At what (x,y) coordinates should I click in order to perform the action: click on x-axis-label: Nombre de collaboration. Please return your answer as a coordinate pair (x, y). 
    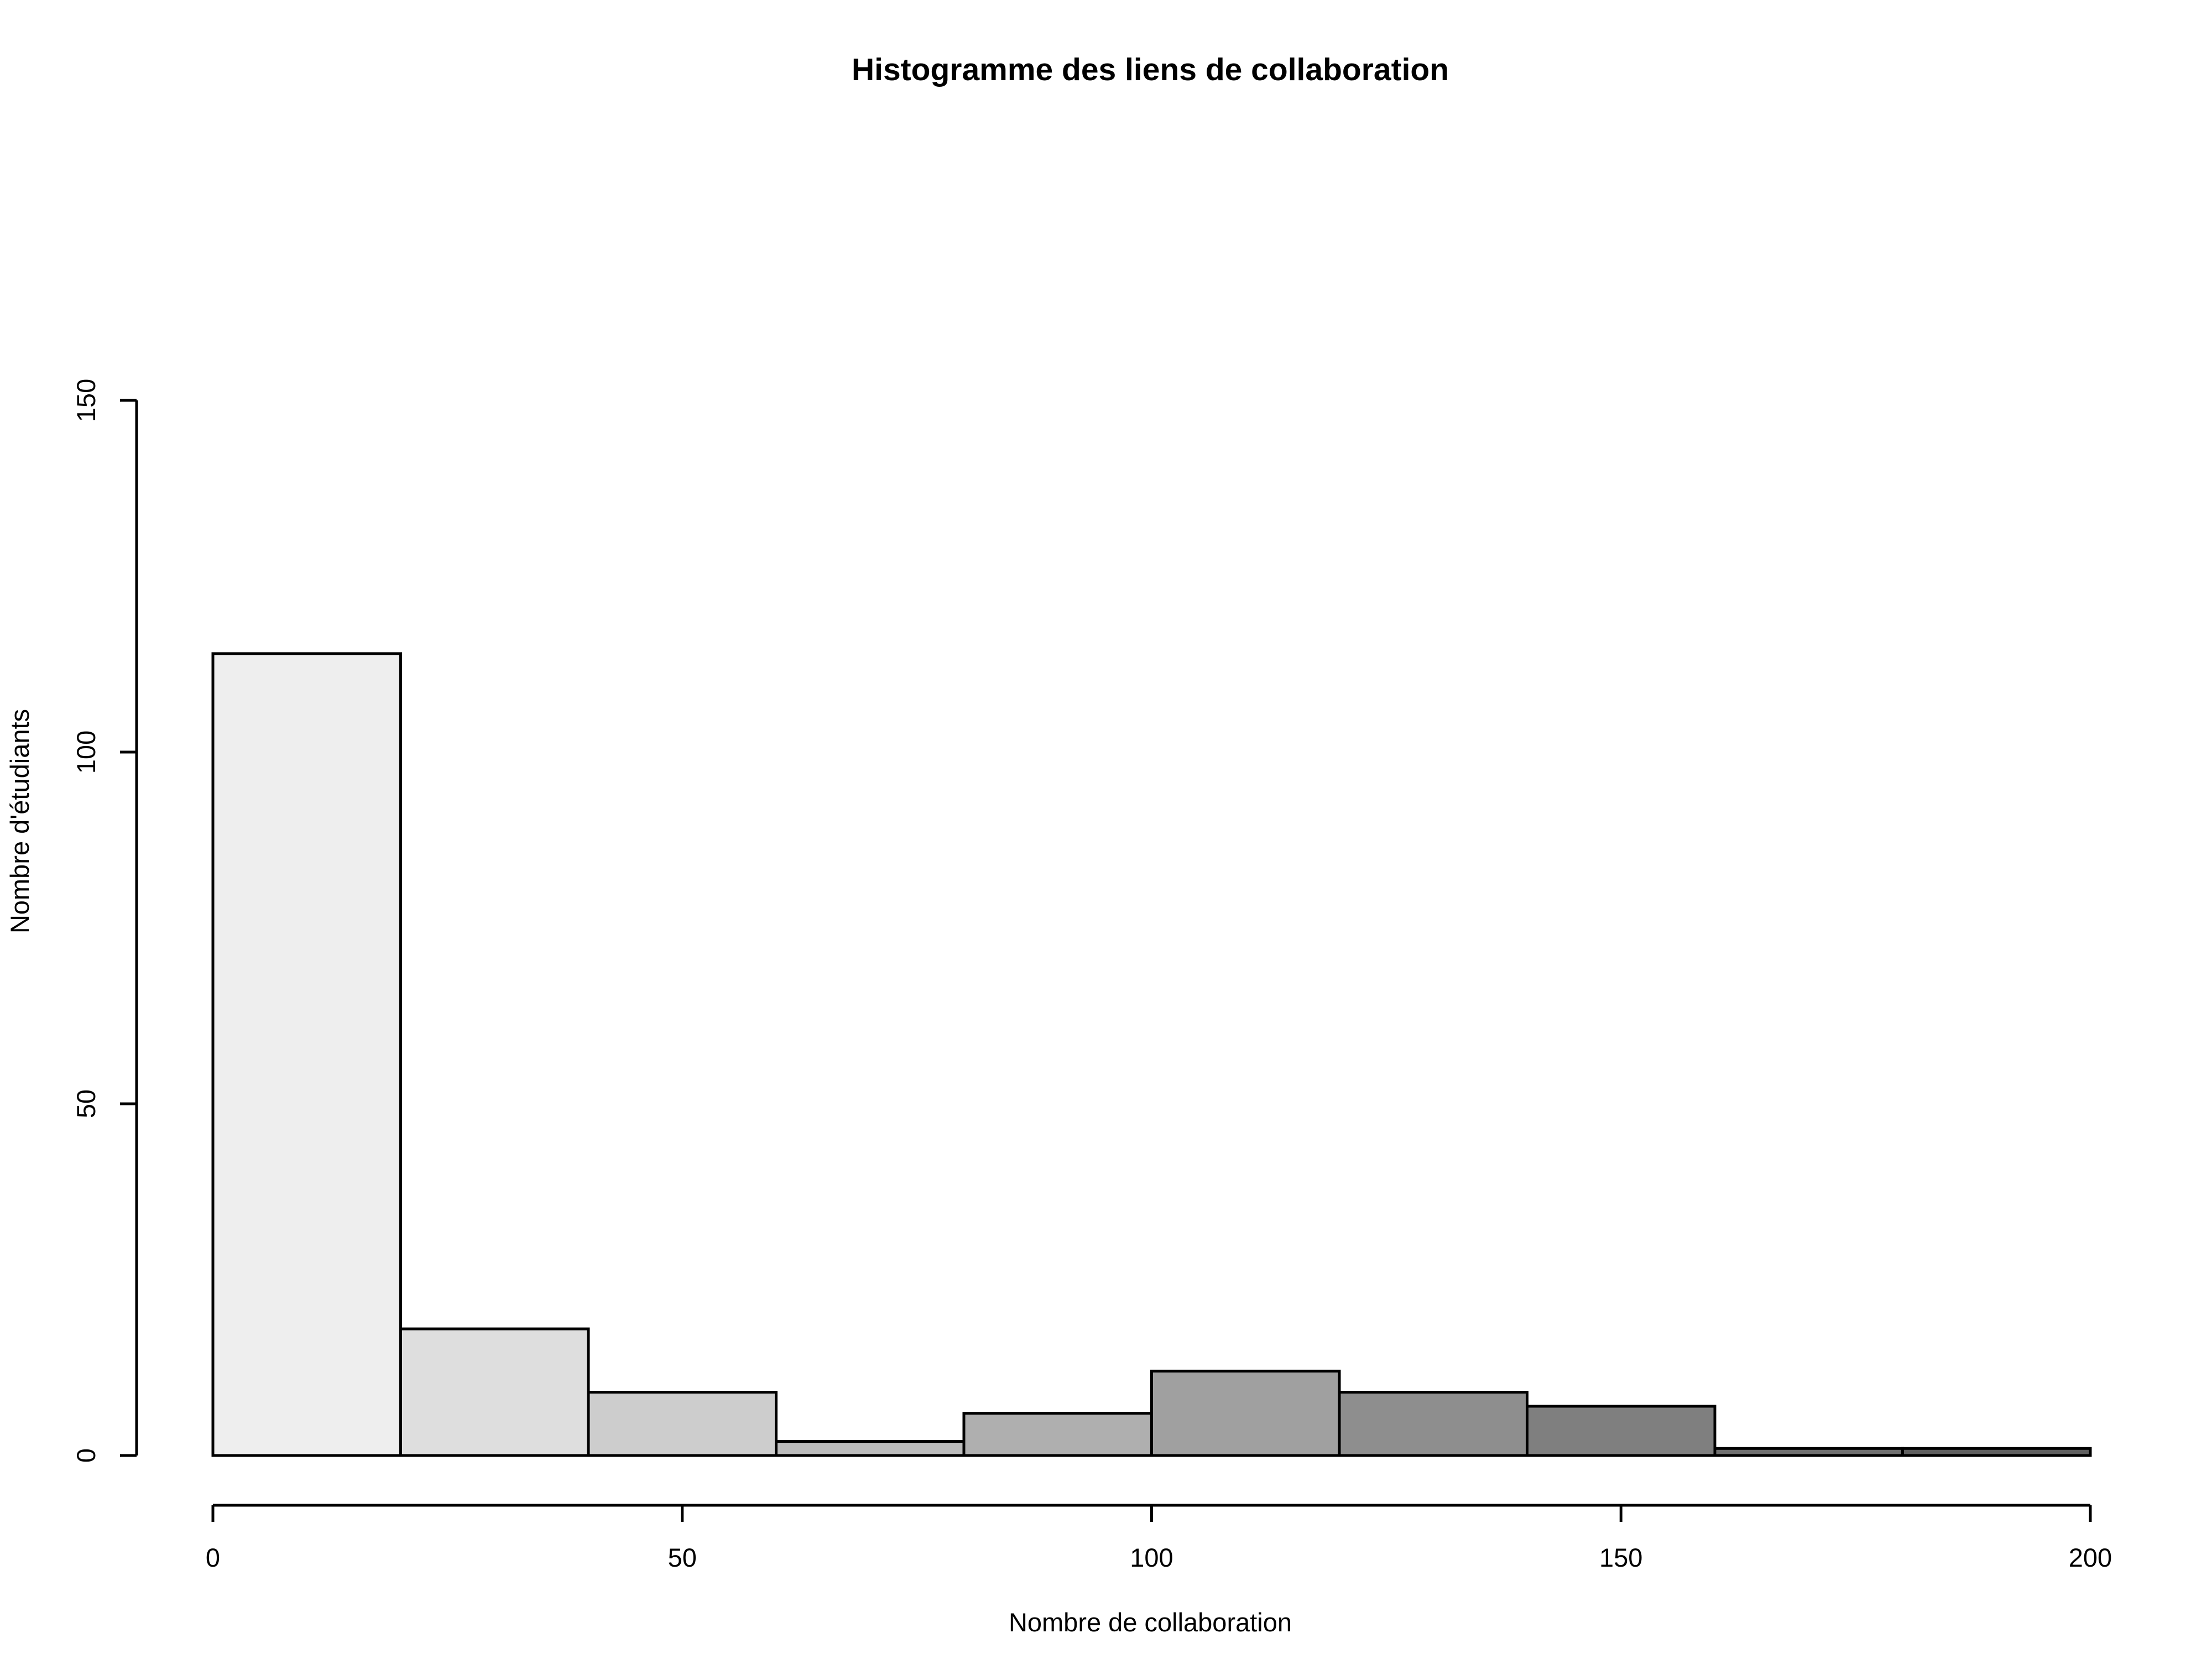
    Looking at the image, I should click on (1151, 1623).